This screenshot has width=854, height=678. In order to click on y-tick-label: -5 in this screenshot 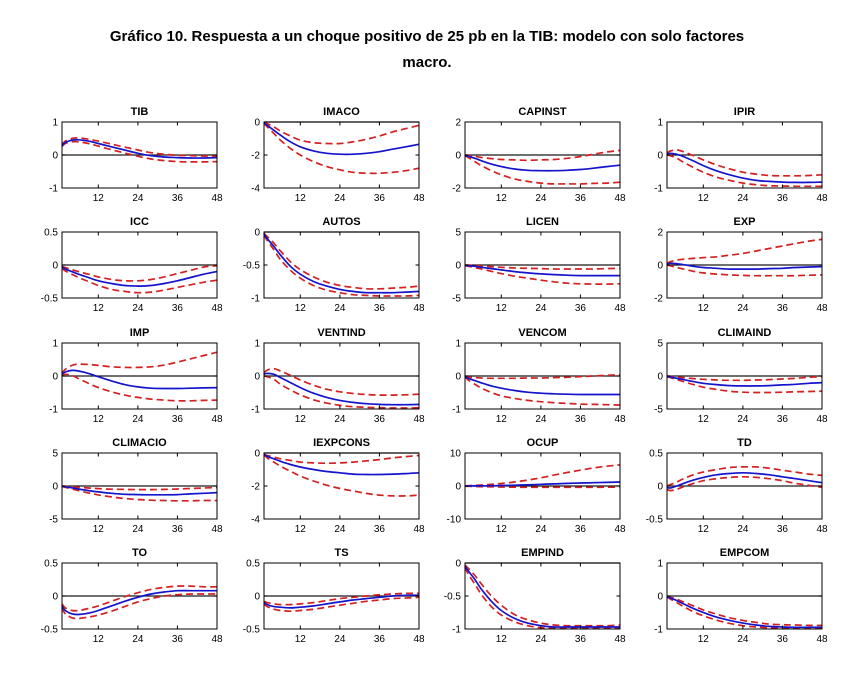, I will do `click(53, 519)`.